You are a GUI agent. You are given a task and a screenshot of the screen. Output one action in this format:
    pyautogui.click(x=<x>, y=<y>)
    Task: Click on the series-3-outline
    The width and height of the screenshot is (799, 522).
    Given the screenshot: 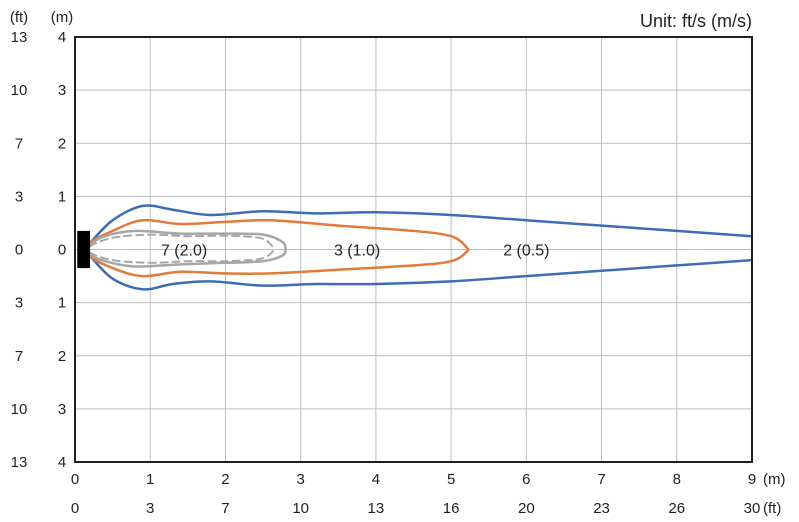 What is the action you would take?
    pyautogui.click(x=186, y=248)
    